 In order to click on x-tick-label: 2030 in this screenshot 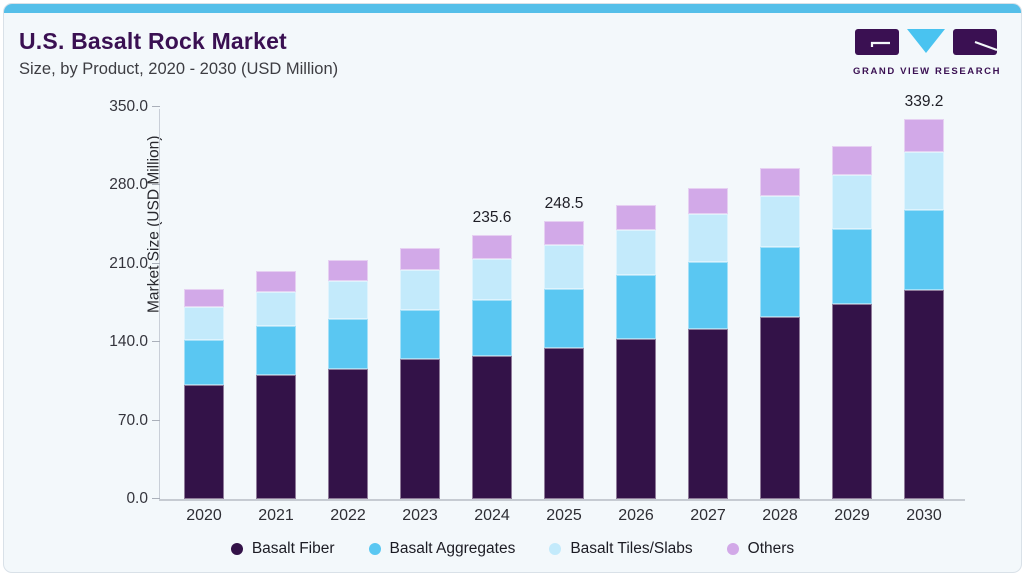, I will do `click(924, 515)`.